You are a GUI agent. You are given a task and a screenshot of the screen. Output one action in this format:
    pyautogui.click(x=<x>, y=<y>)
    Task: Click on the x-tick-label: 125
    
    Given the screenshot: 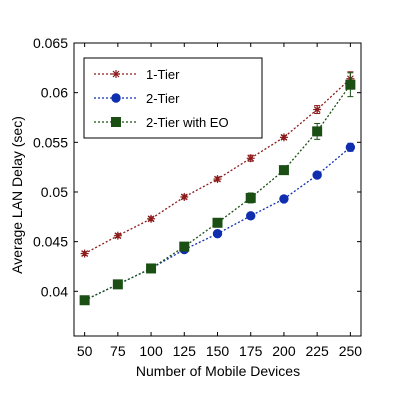 What is the action you would take?
    pyautogui.click(x=185, y=351)
    